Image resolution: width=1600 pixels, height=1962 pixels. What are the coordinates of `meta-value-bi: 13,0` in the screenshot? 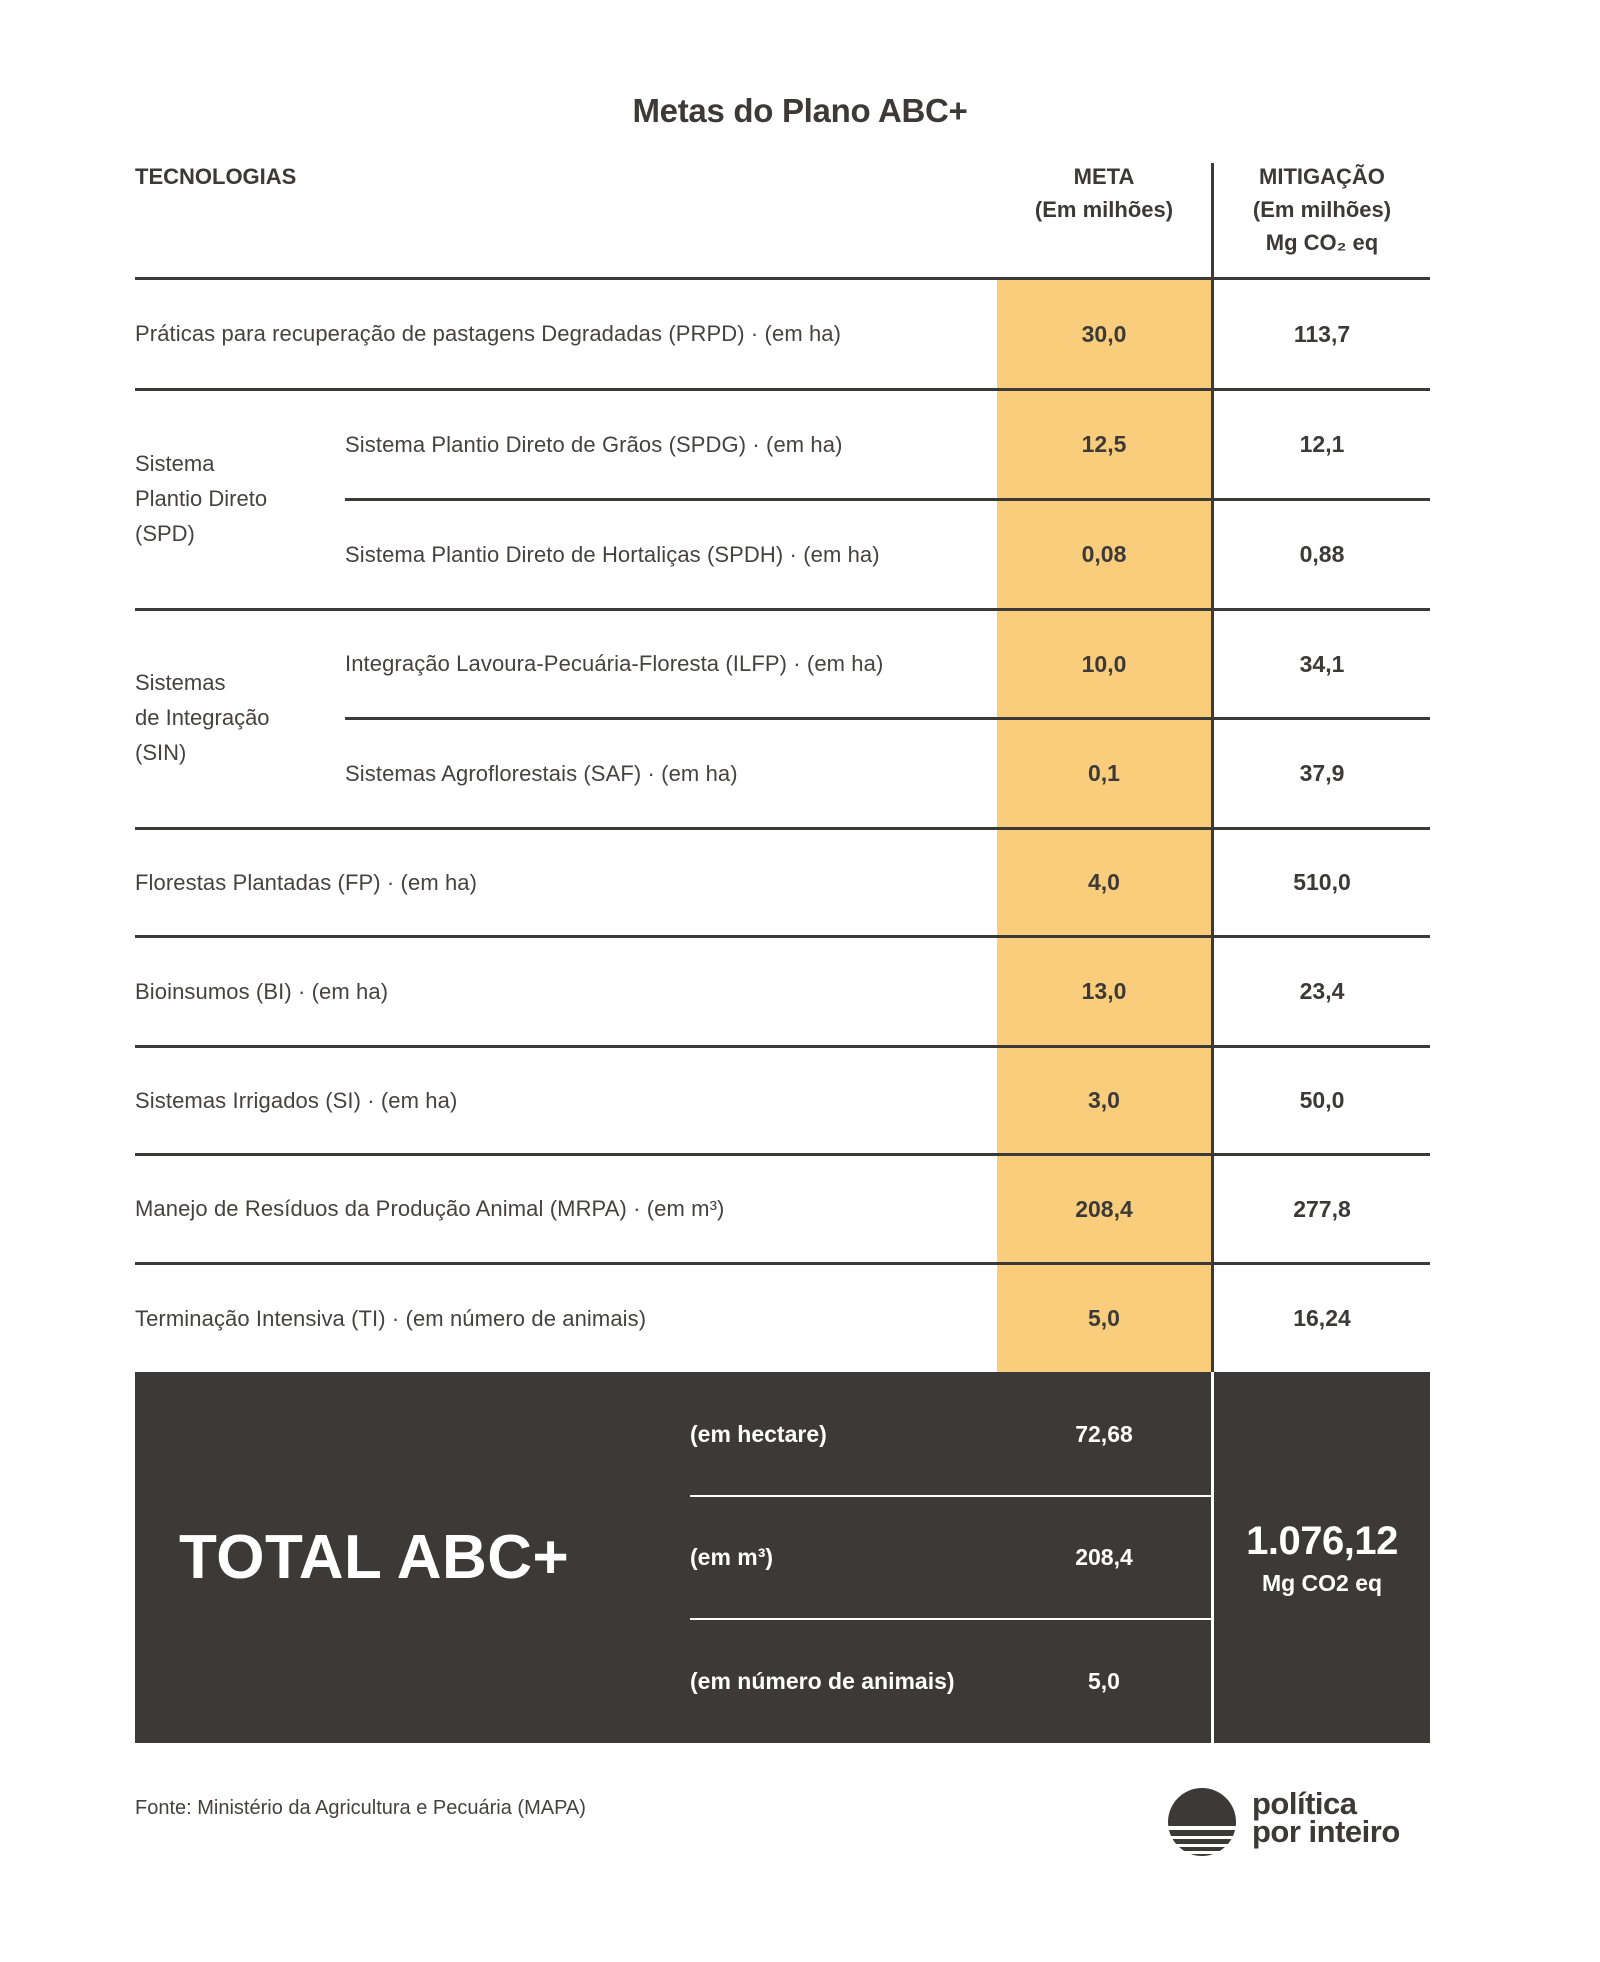 It's located at (1104, 991).